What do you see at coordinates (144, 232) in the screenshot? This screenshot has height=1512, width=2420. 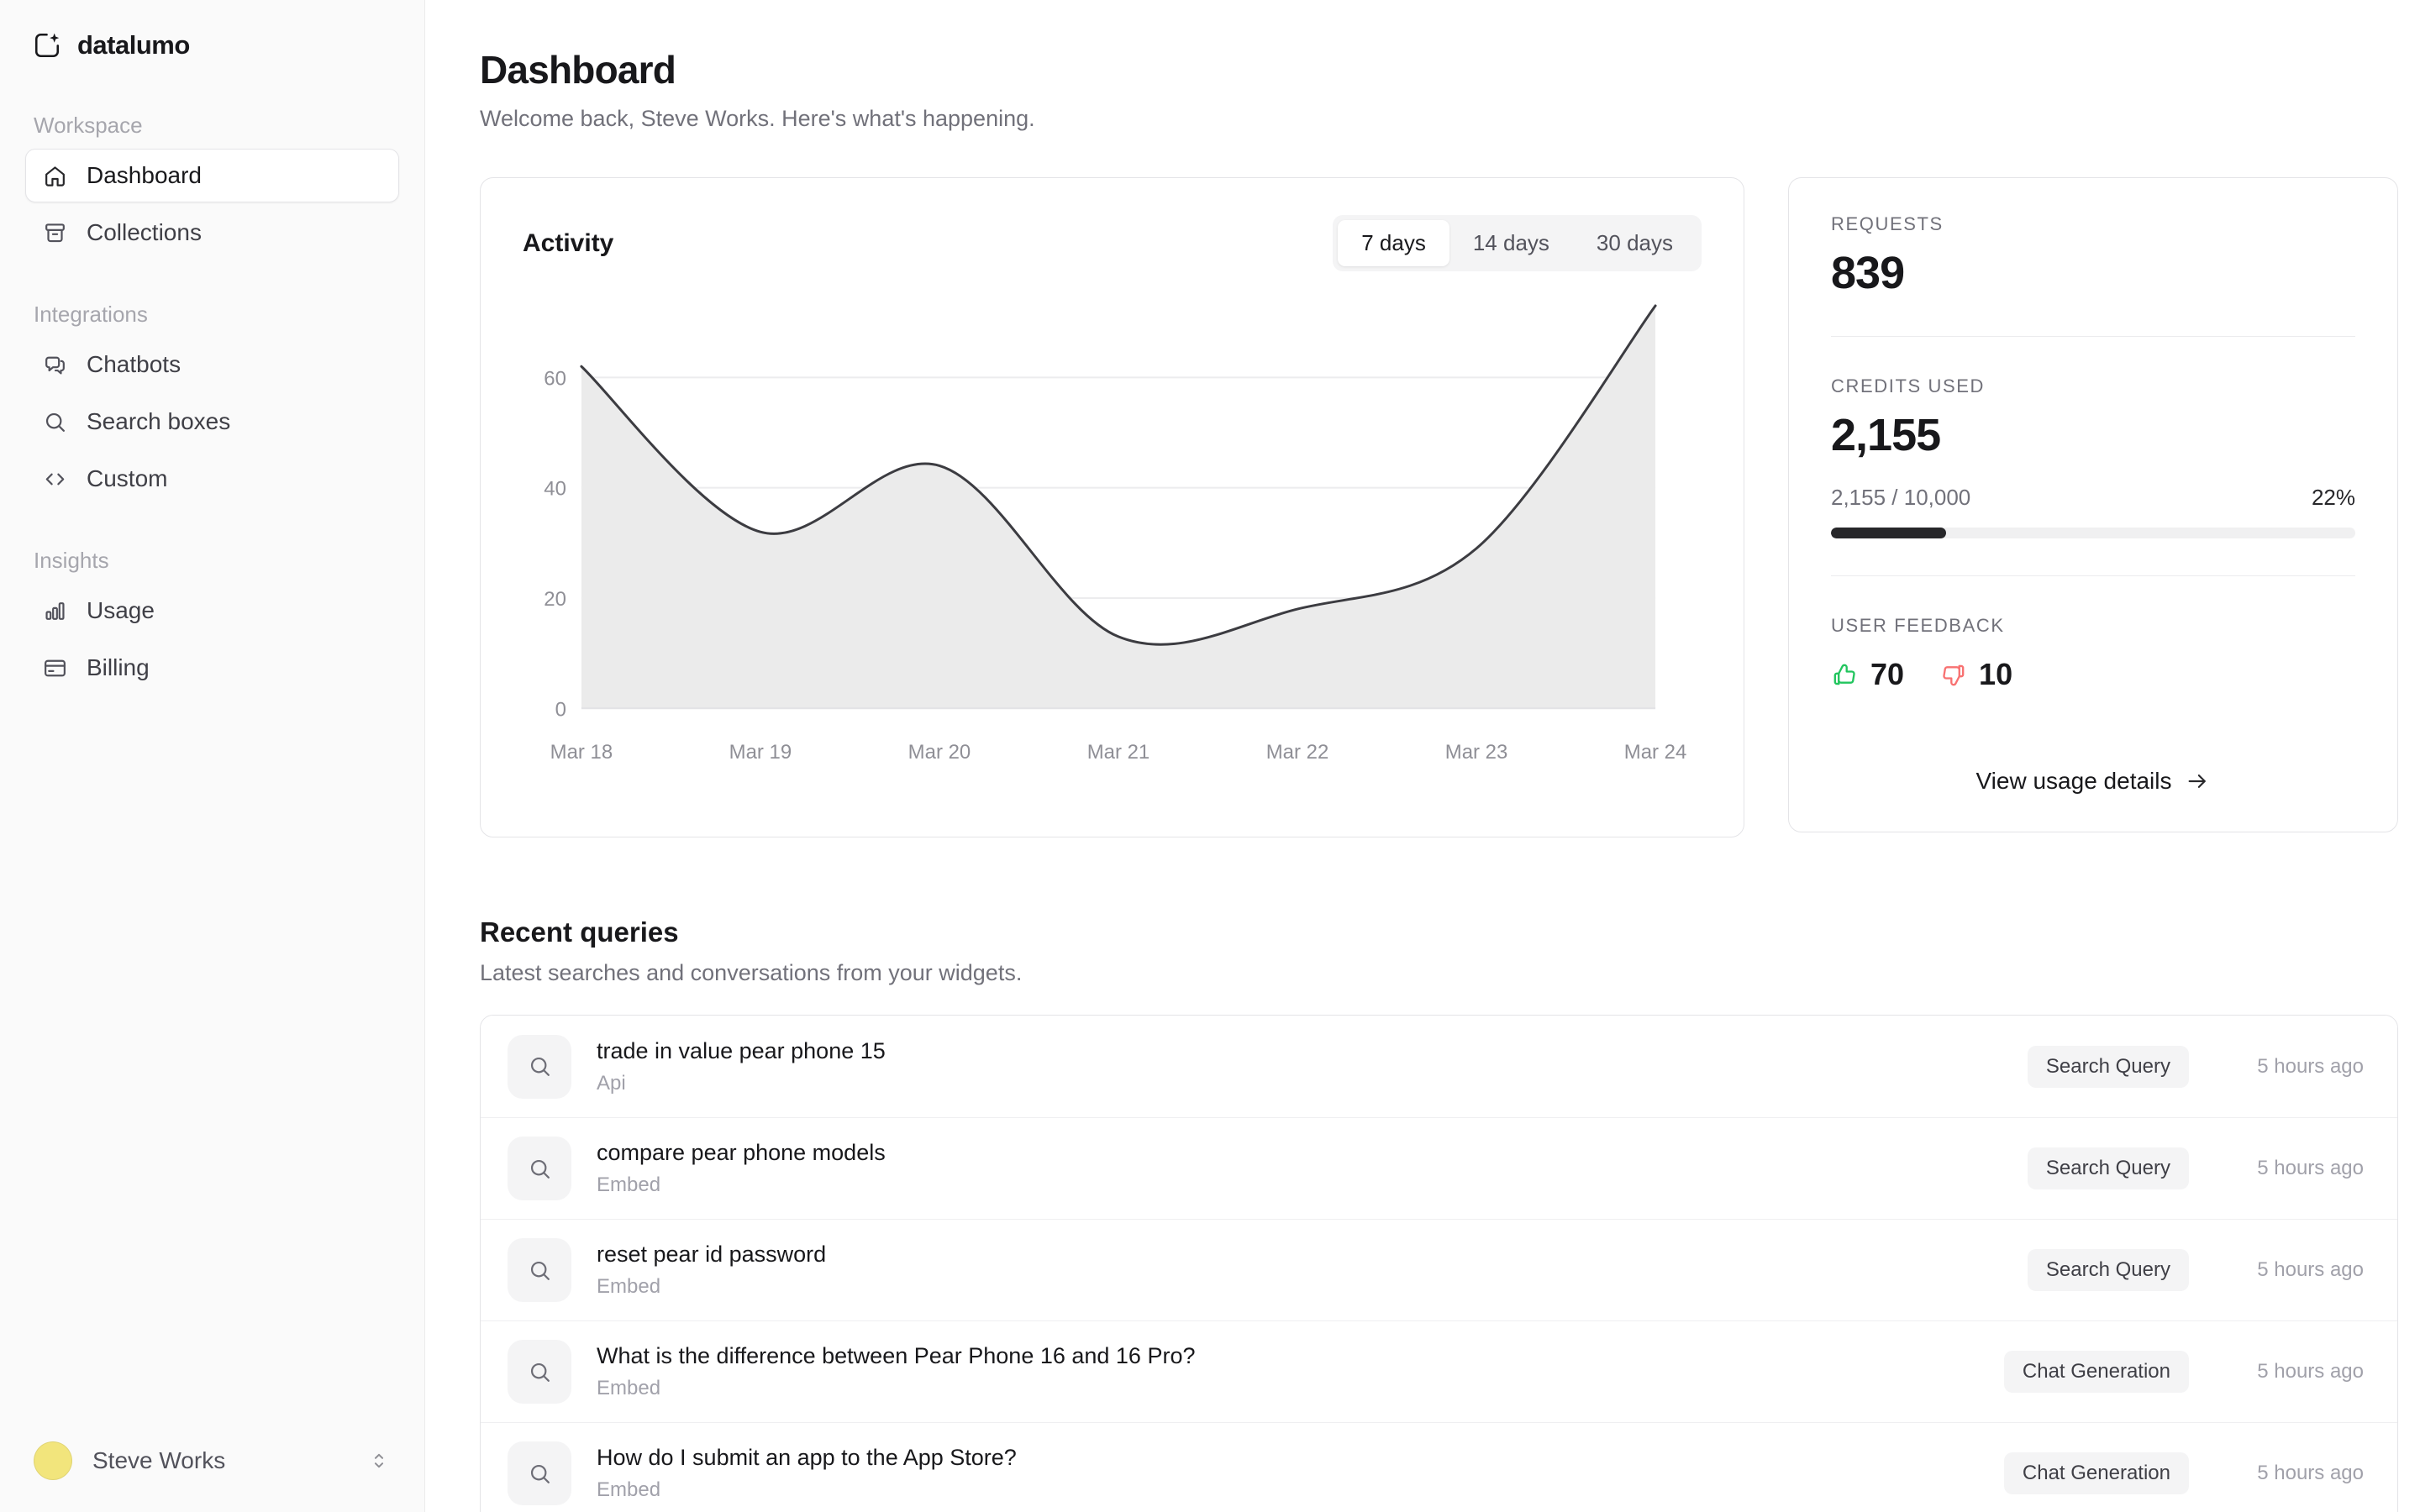 I see `sidebar-item-label: Collections` at bounding box center [144, 232].